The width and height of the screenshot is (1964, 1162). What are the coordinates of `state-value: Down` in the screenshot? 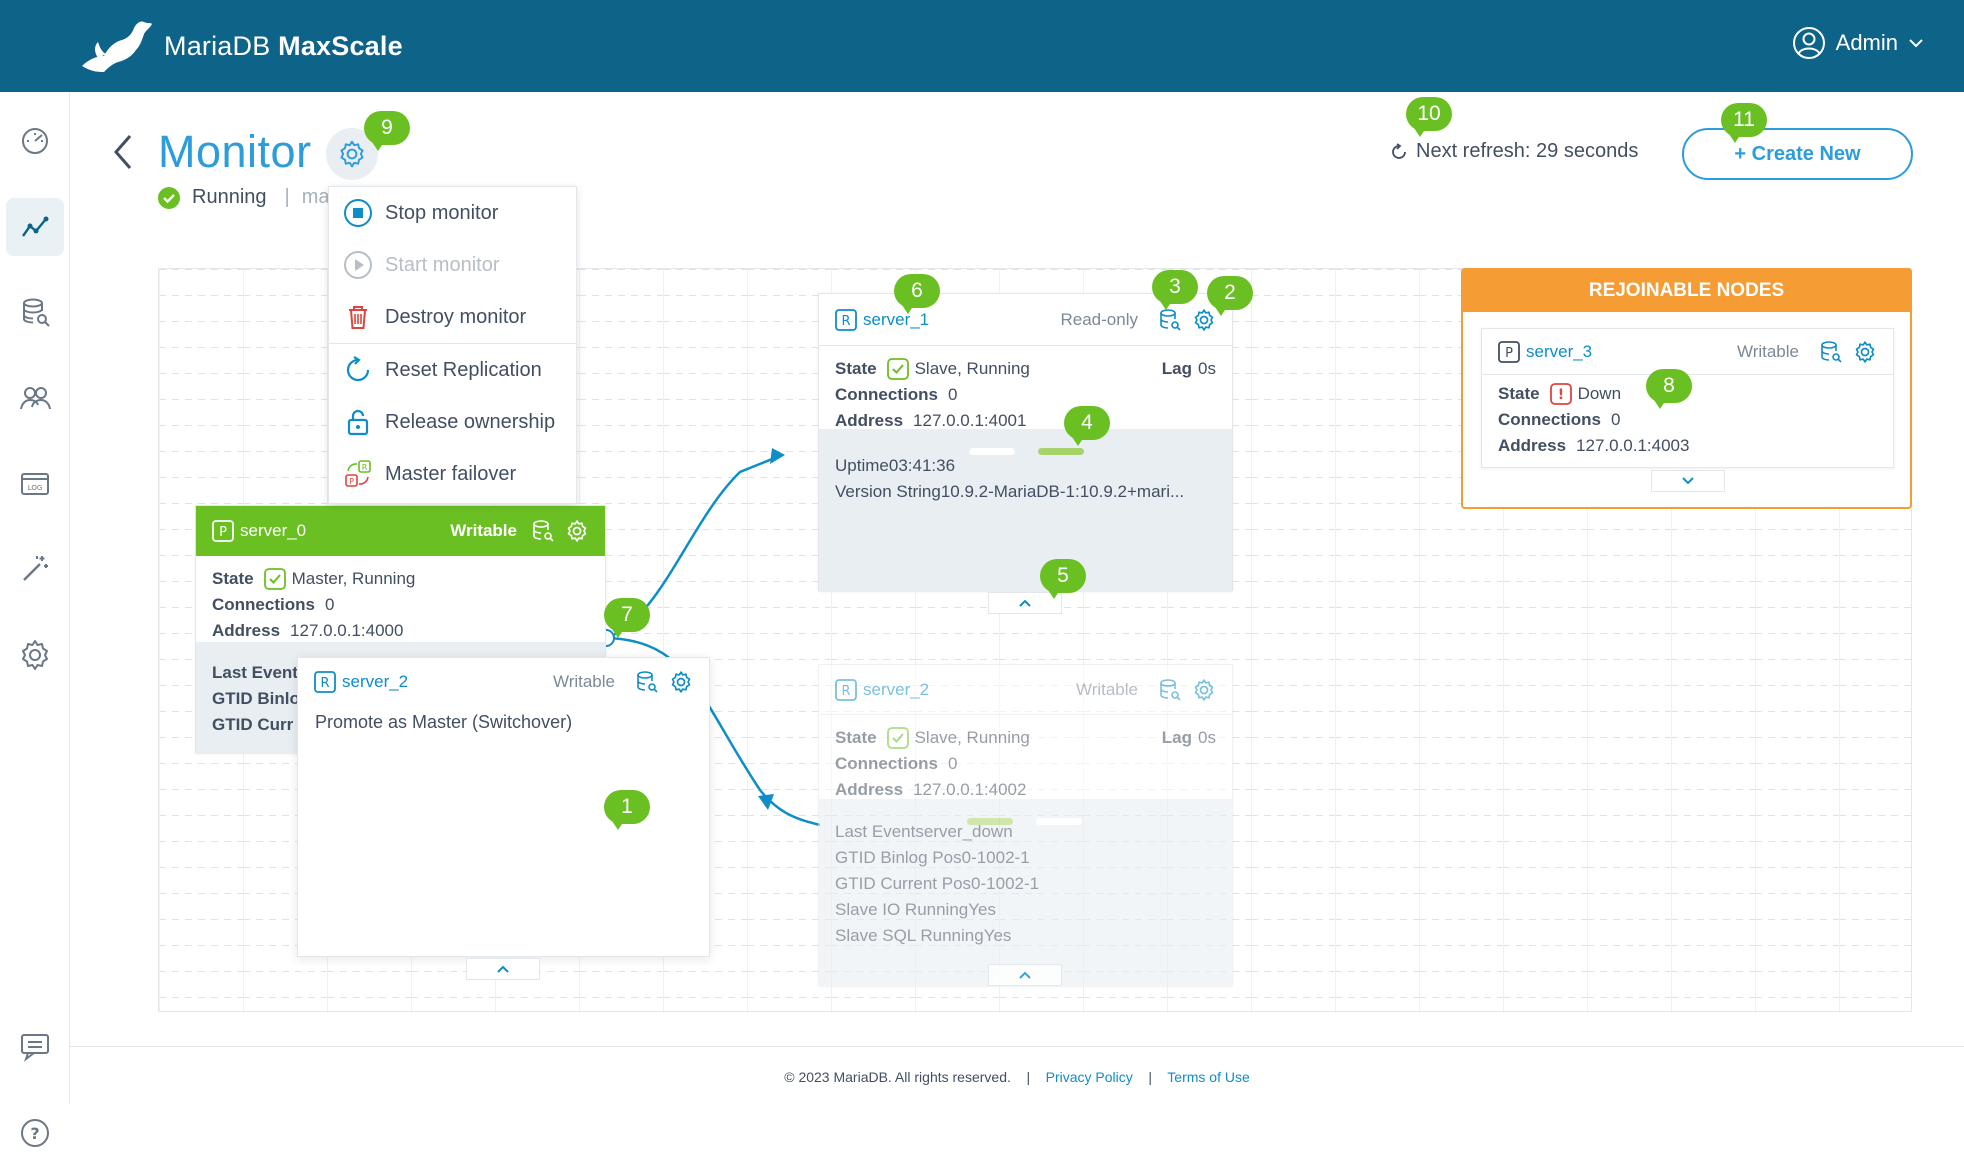 It's located at (1599, 393).